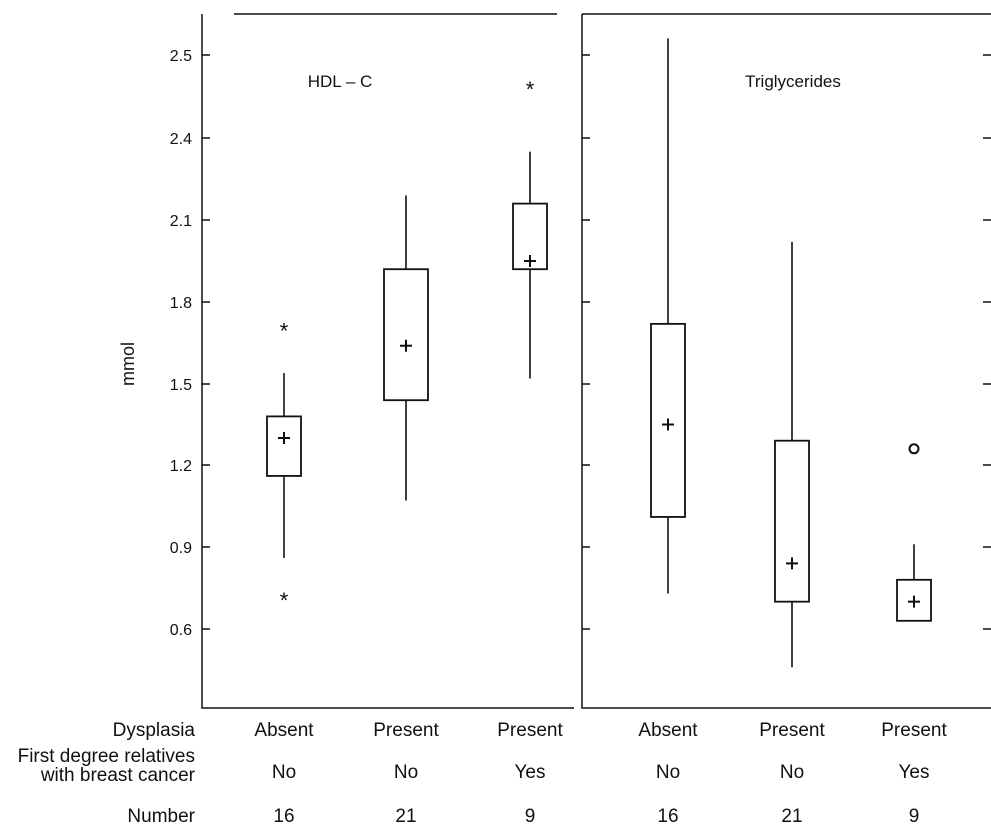 The width and height of the screenshot is (991, 828). Describe the element at coordinates (181, 139) in the screenshot. I see `y-tick-label: 2.4` at that location.